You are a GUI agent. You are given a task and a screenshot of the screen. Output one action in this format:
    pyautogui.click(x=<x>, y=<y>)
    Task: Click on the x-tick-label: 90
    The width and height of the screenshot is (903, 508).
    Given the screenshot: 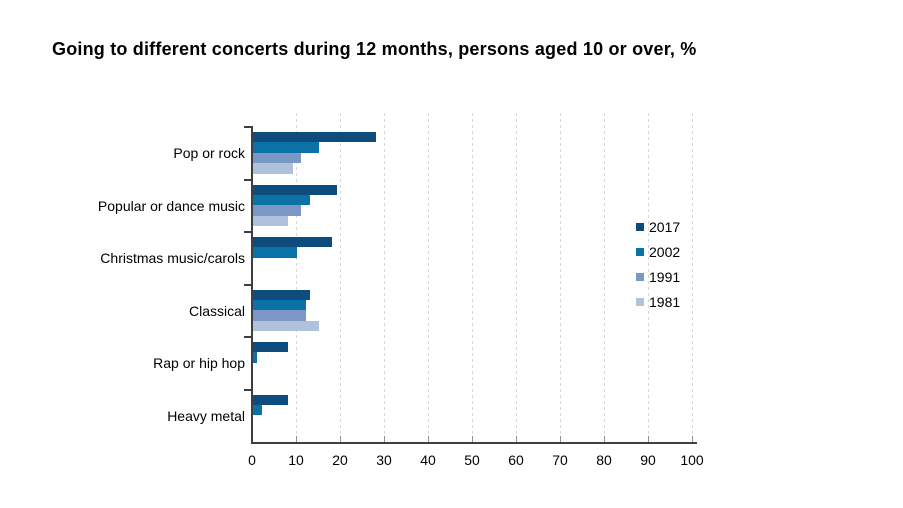 What is the action you would take?
    pyautogui.click(x=648, y=460)
    